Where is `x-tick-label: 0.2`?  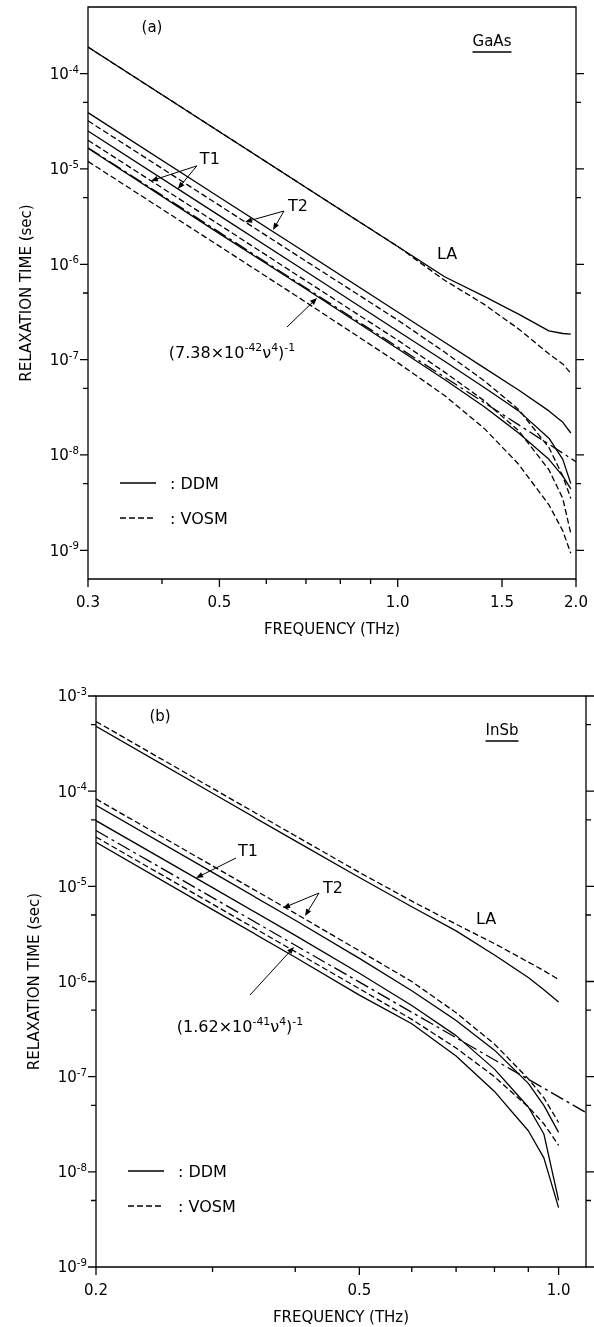
x-tick-label: 0.2 is located at coordinates (96, 1290).